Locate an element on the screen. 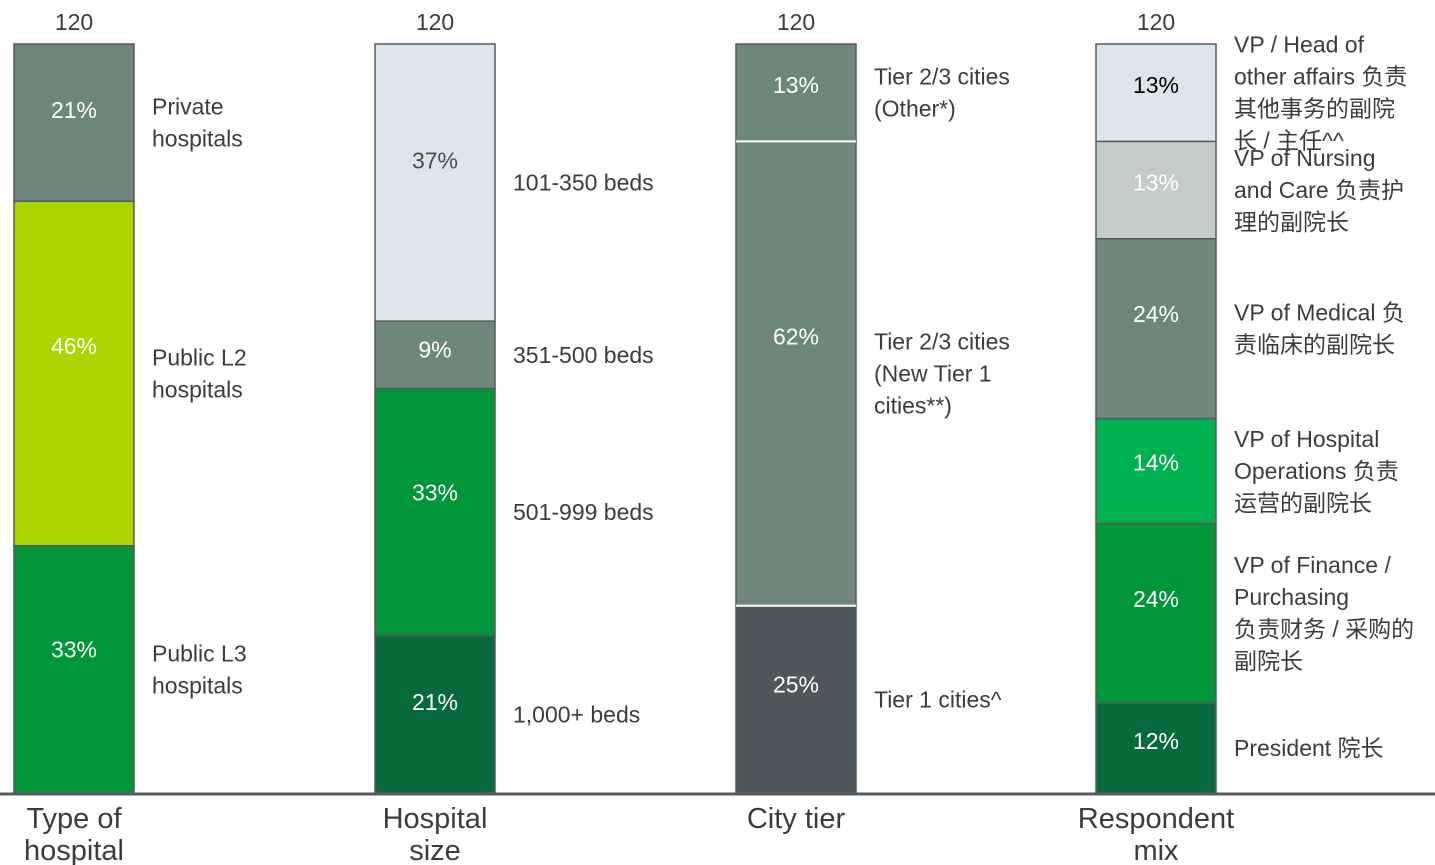 This screenshot has width=1435, height=865. segment-category-label: Public L3 hospitals is located at coordinates (199, 669).